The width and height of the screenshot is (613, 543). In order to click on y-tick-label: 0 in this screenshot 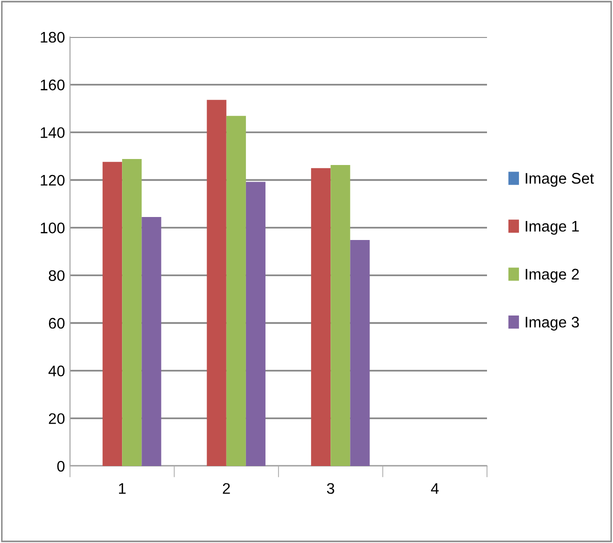, I will do `click(61, 466)`.